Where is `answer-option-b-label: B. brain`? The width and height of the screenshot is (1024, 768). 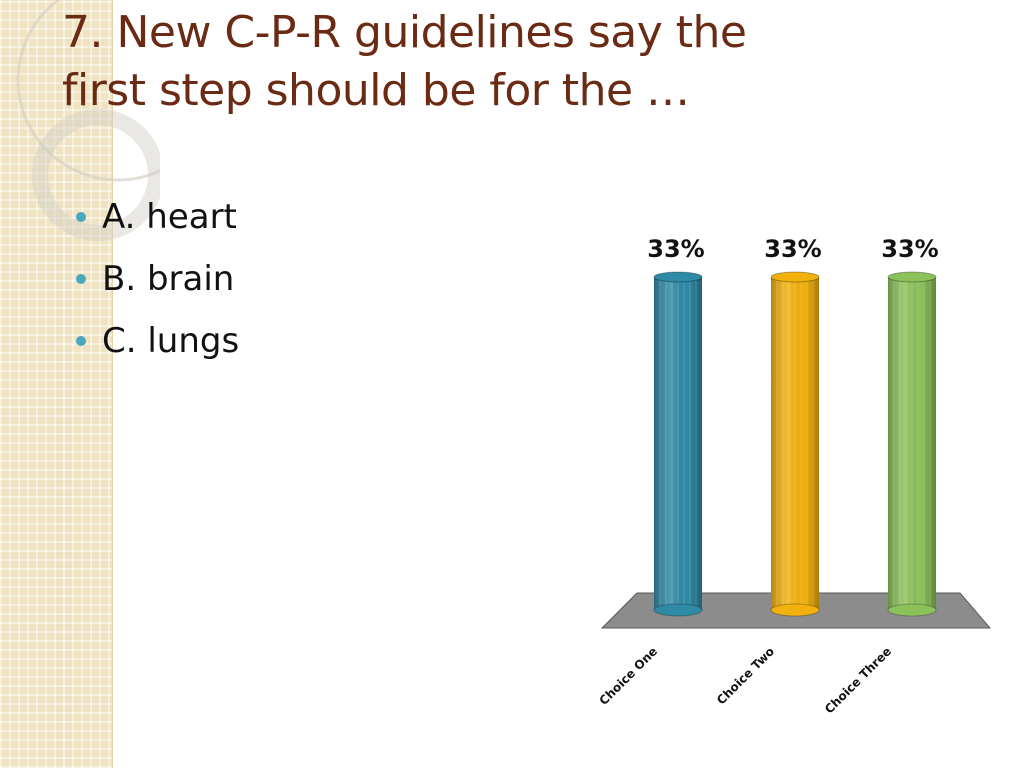 answer-option-b-label: B. brain is located at coordinates (168, 279).